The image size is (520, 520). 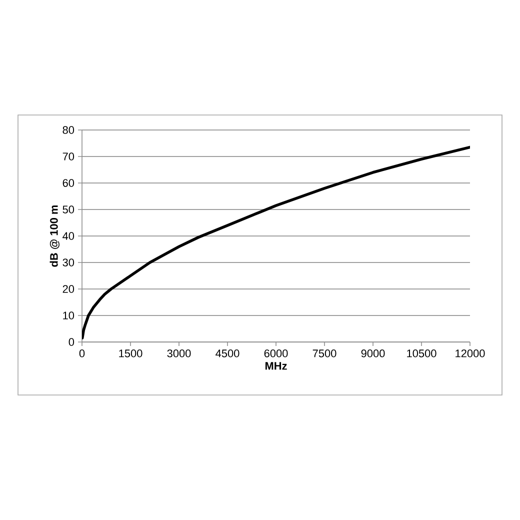 I want to click on x-tick-label: 9000, so click(x=373, y=354).